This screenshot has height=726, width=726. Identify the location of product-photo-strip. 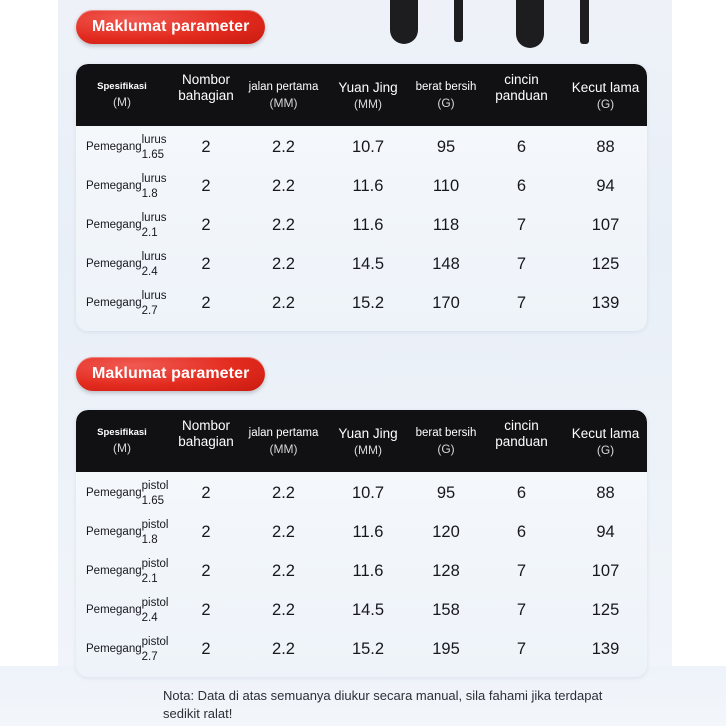
(365, 25).